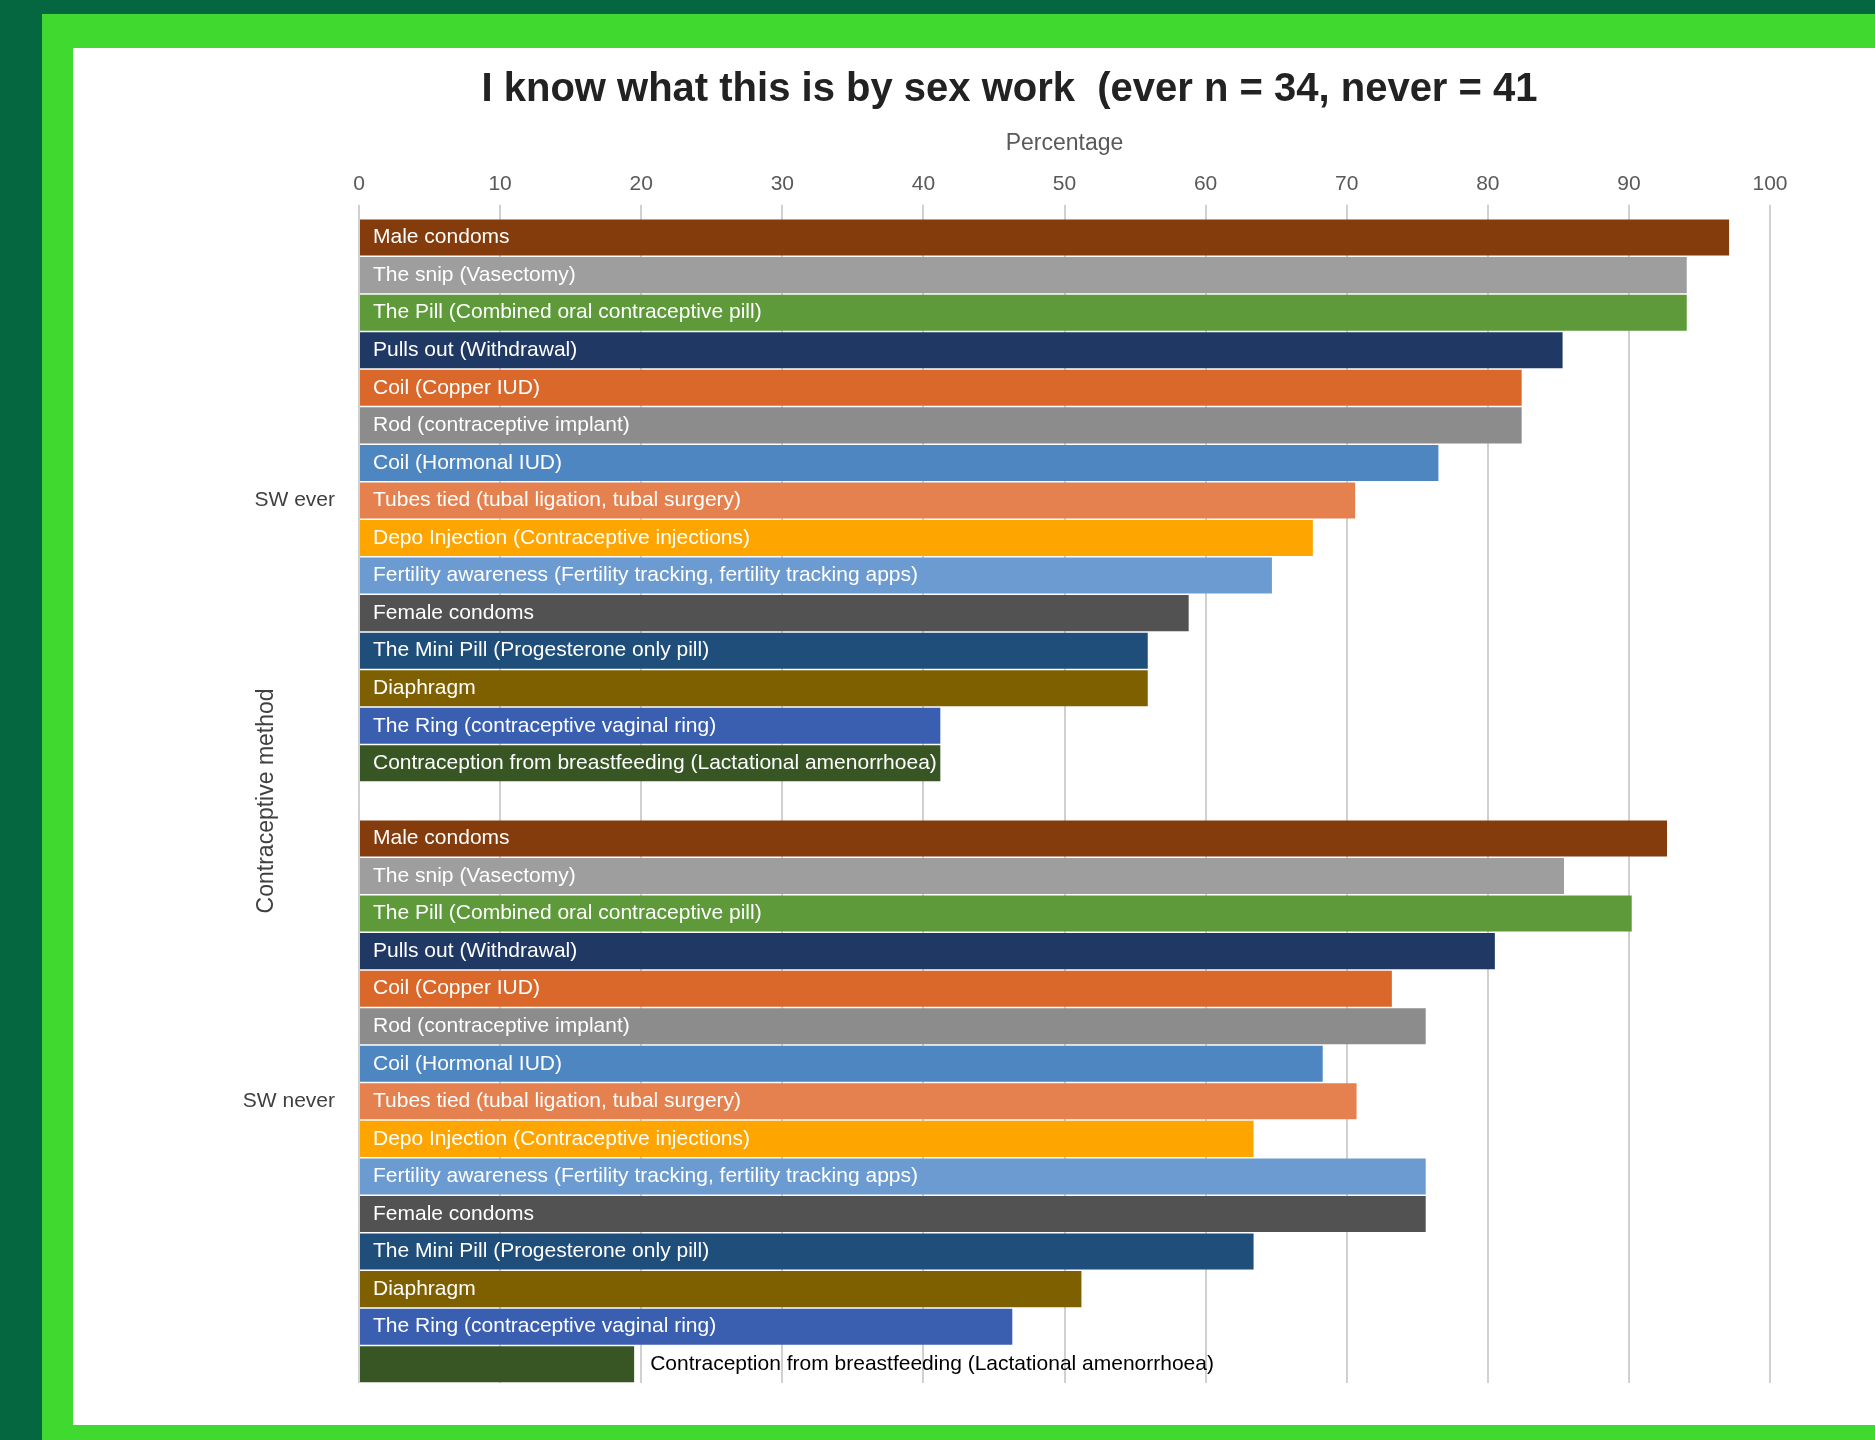 Image resolution: width=1875 pixels, height=1440 pixels. Describe the element at coordinates (1770, 182) in the screenshot. I see `x-tick-label: 100` at that location.